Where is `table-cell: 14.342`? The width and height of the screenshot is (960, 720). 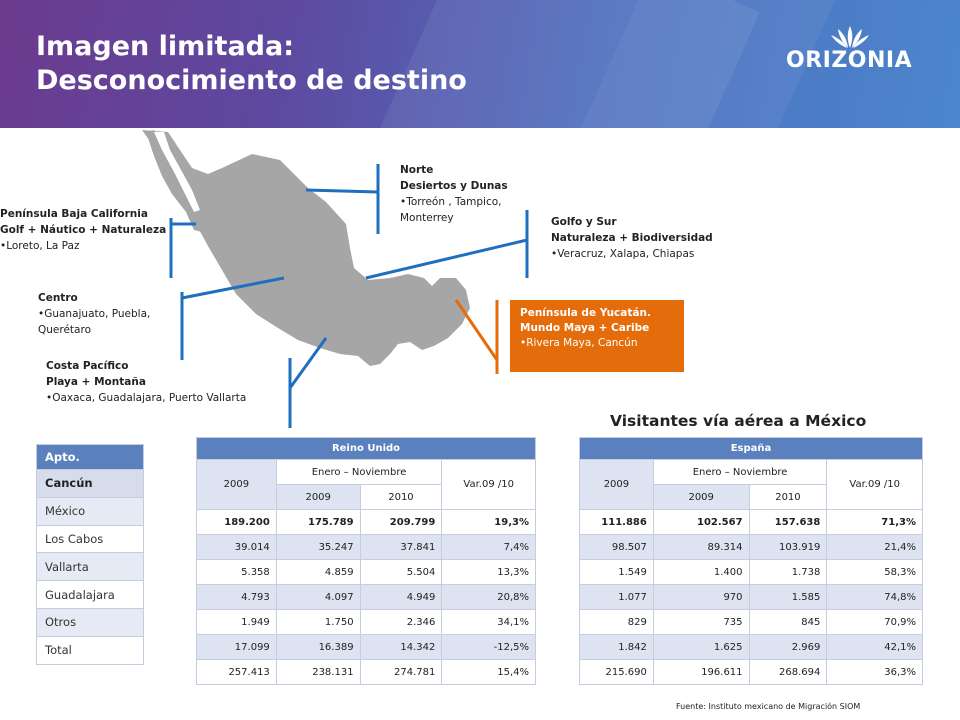
table-cell: 14.342 is located at coordinates (401, 647).